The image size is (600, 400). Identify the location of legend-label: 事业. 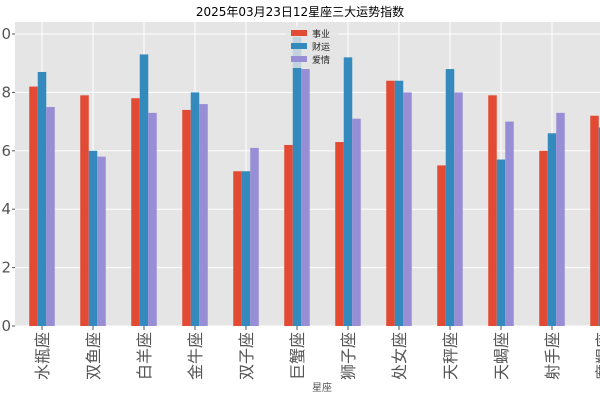
(321, 34).